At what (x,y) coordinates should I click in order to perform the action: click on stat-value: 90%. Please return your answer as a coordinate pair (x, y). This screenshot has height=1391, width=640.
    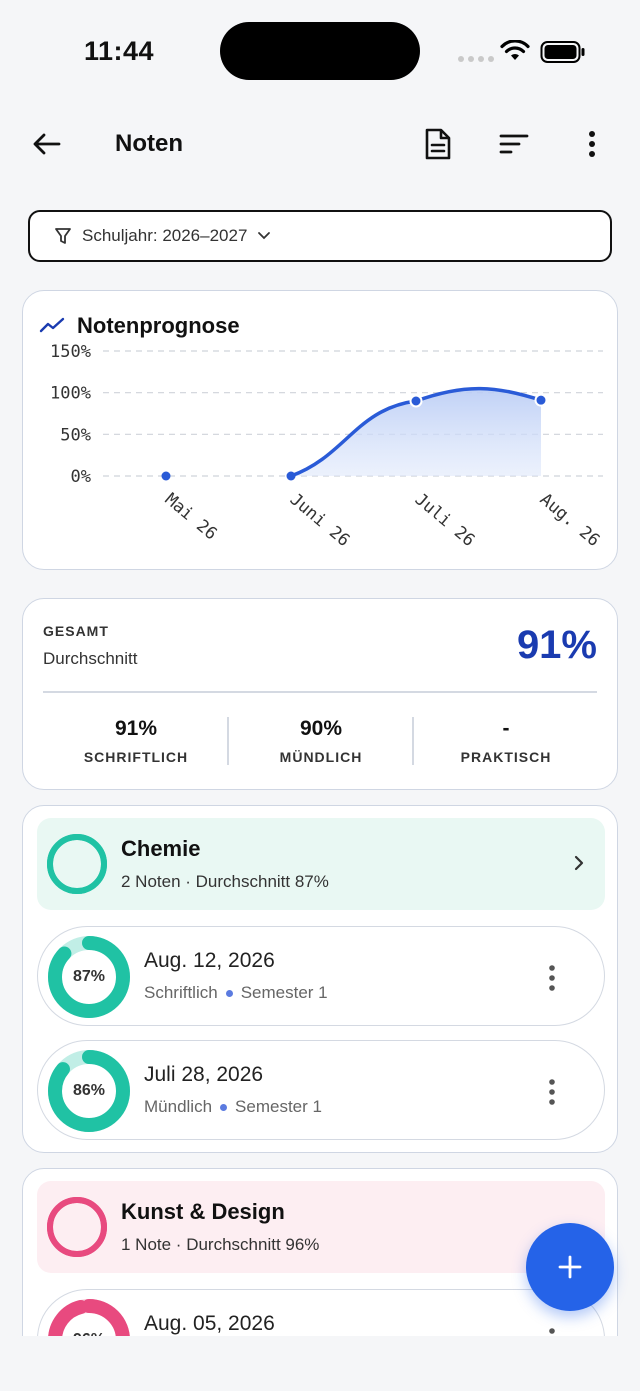
    Looking at the image, I should click on (321, 728).